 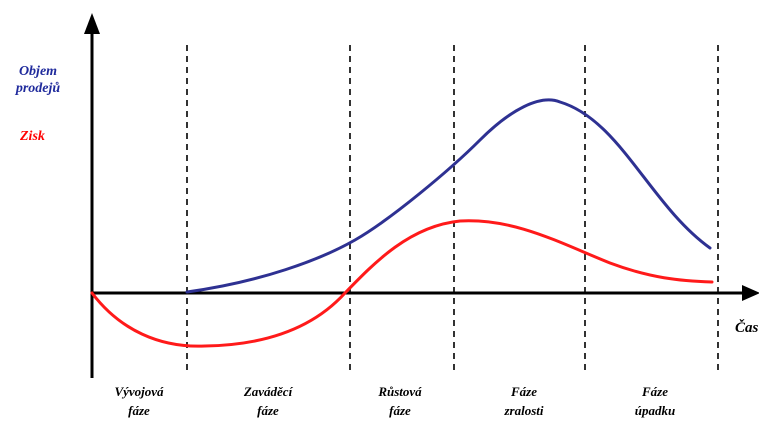 What do you see at coordinates (38, 88) in the screenshot?
I see `sales-volume-label-line2: prodejů` at bounding box center [38, 88].